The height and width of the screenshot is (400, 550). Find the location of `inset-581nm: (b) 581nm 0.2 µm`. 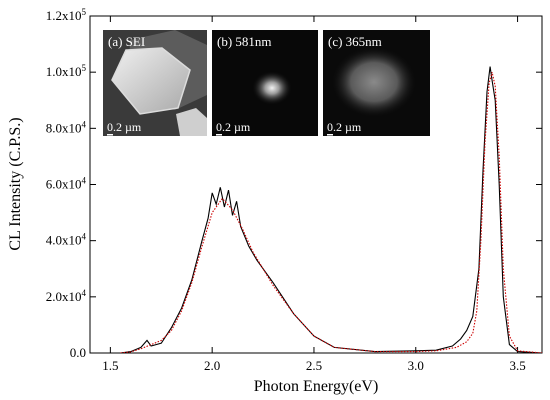

inset-581nm: (b) 581nm 0.2 µm is located at coordinates (265, 83).